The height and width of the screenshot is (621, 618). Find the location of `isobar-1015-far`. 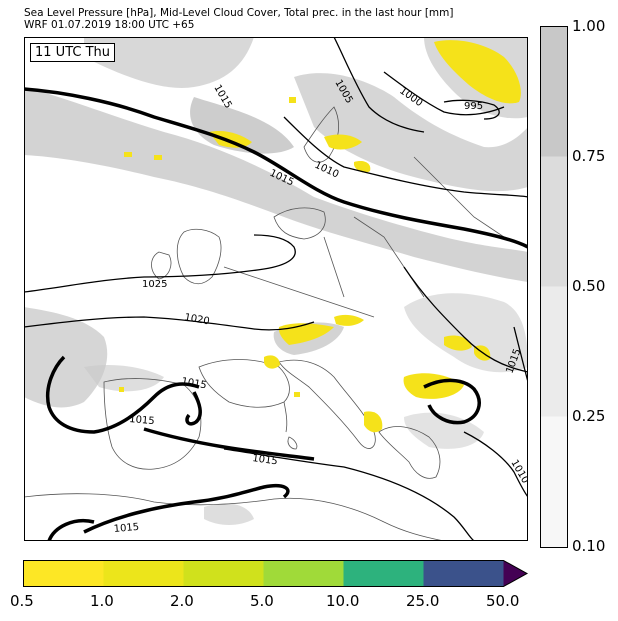

isobar-1015-far is located at coordinates (495, 464).